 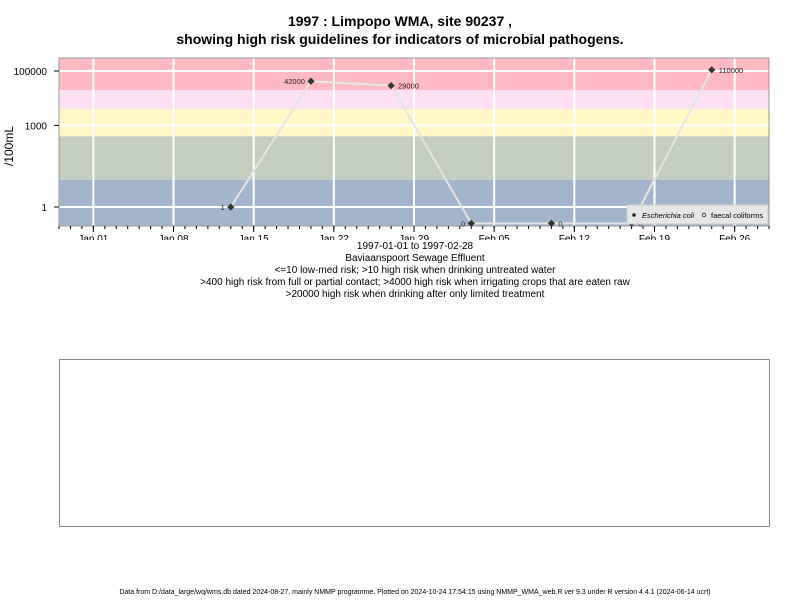 I want to click on x-tick-label-4: Jan 29, so click(x=414, y=237).